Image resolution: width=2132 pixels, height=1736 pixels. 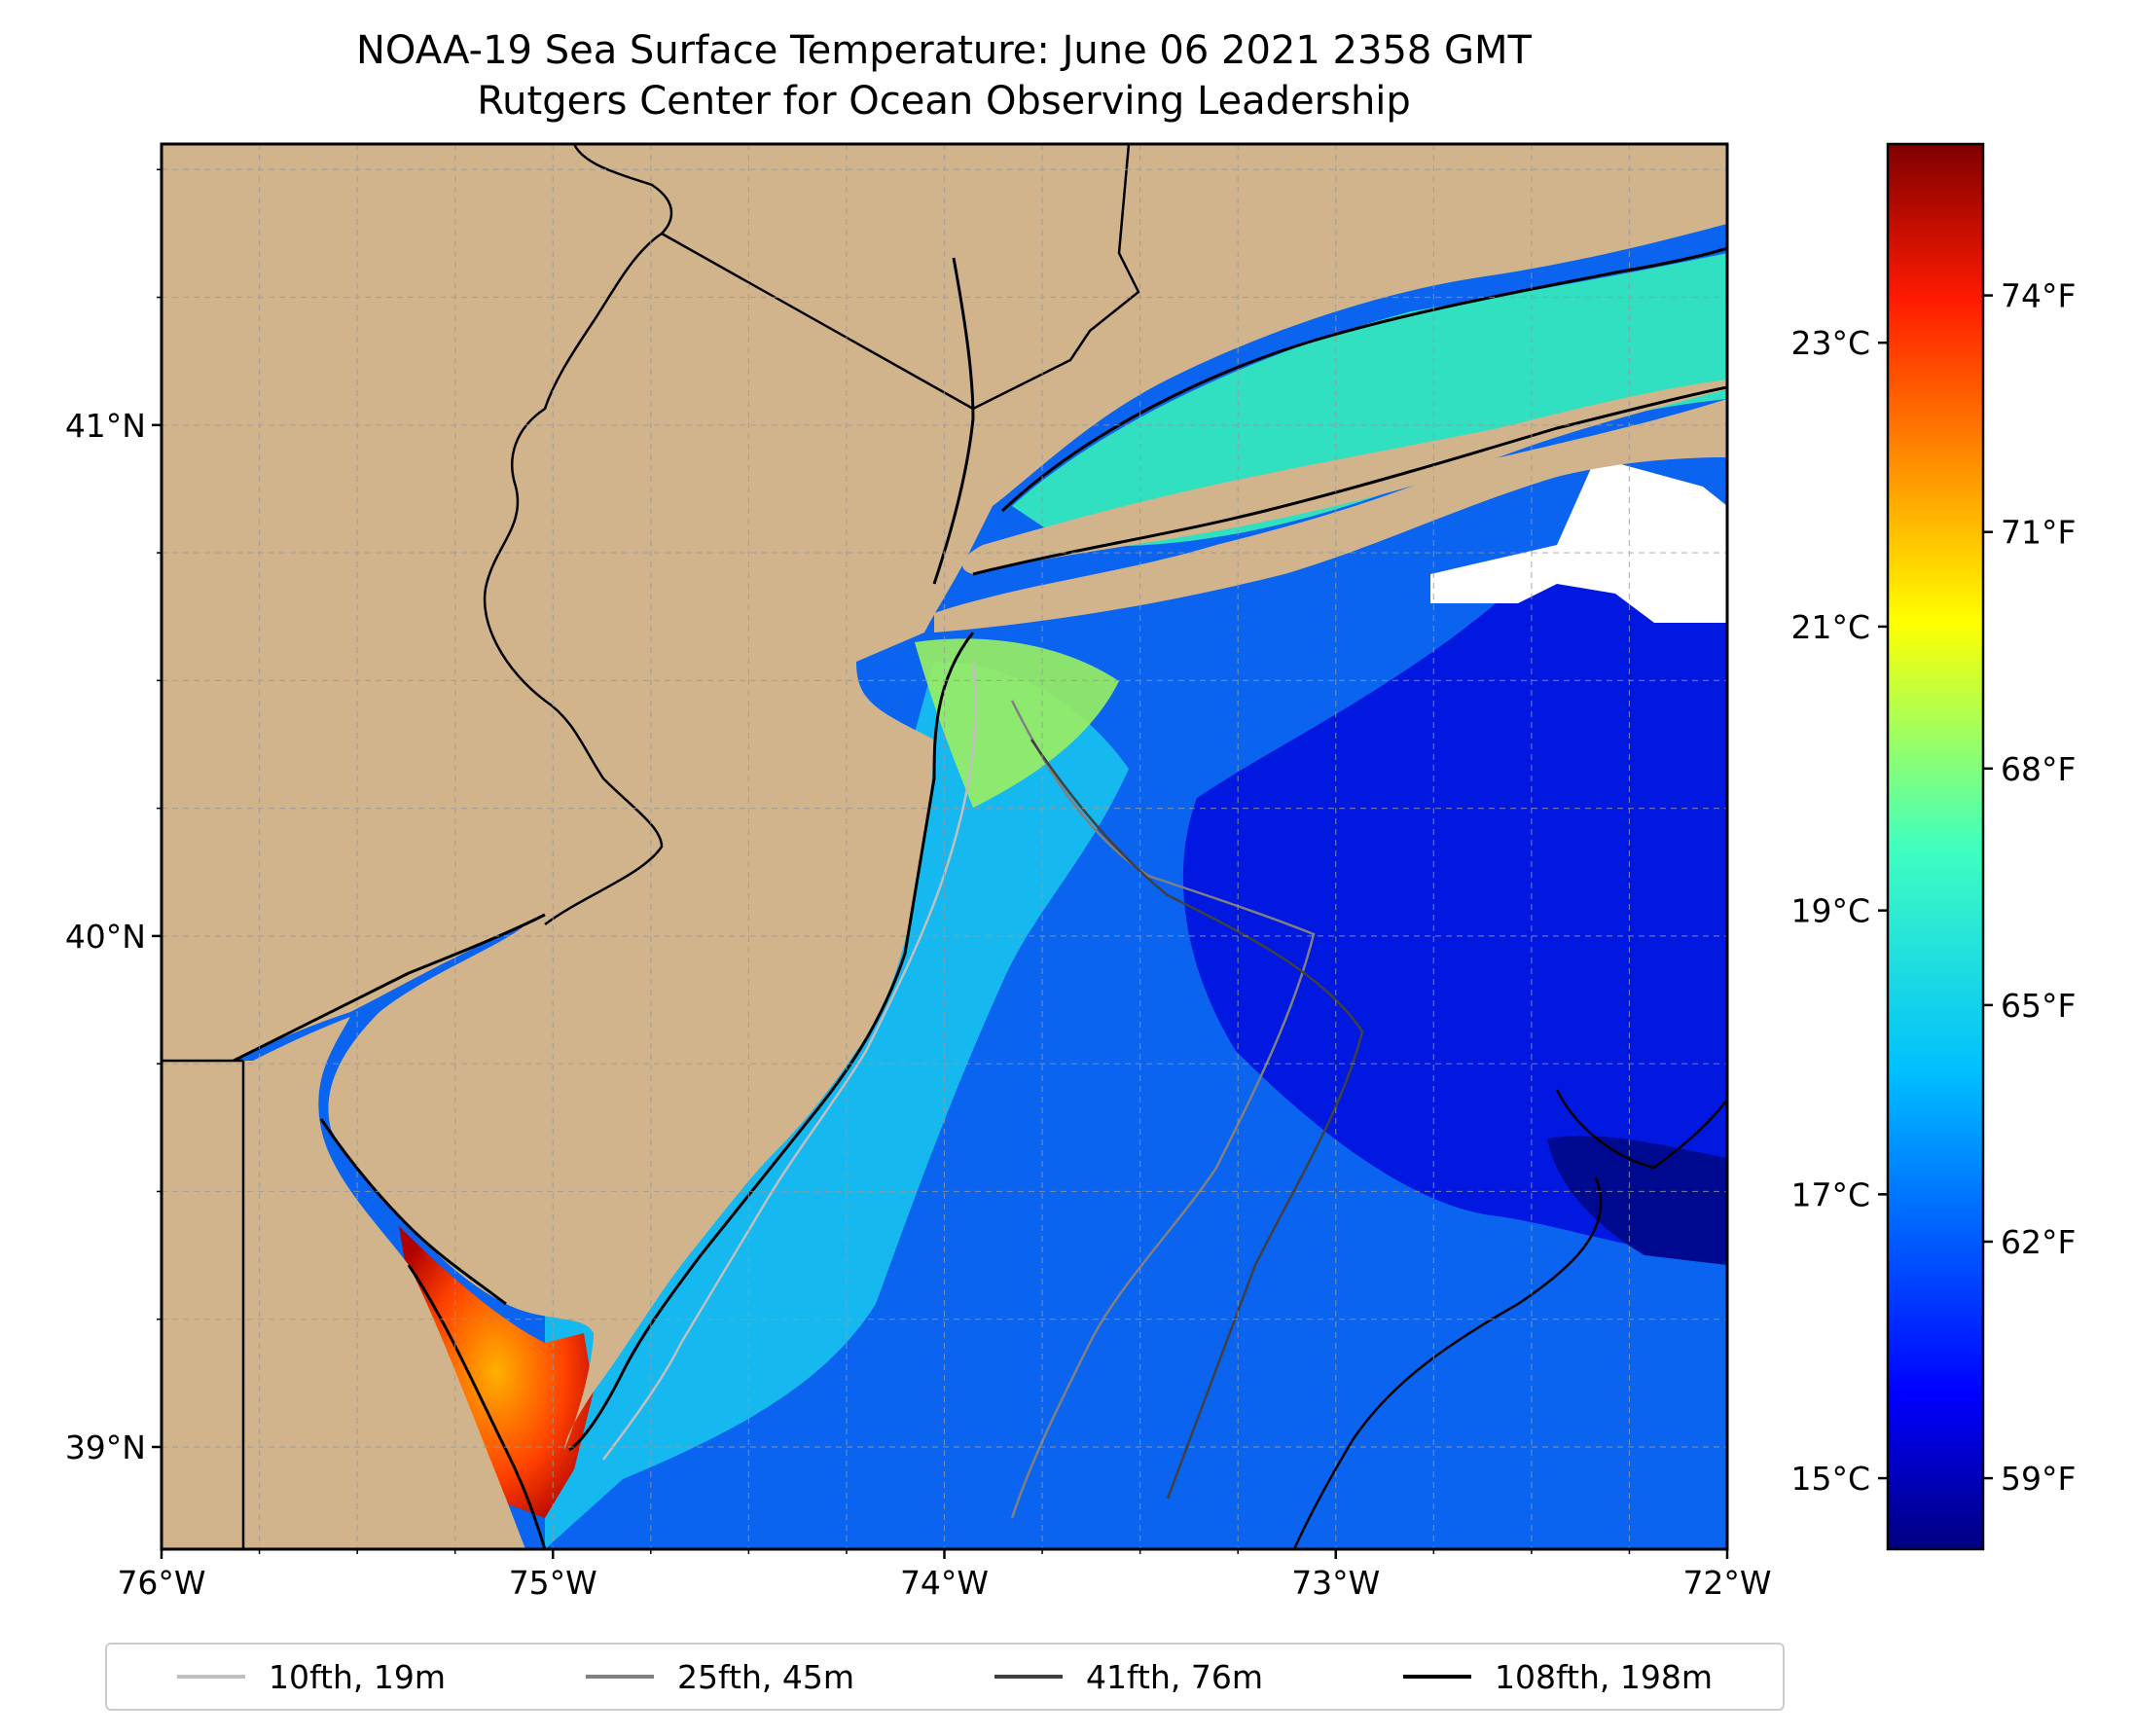 I want to click on colorbar-celsius-label: 17°C, so click(x=1830, y=1194).